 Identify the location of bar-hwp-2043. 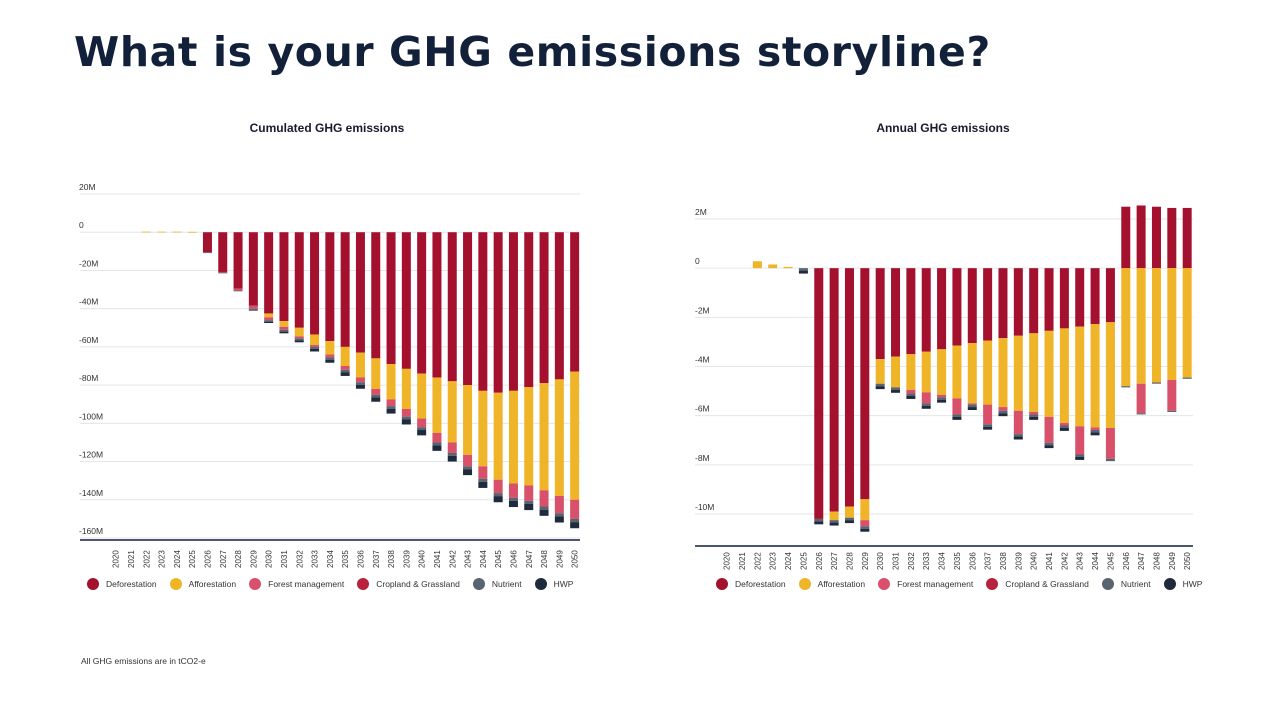
(1080, 458).